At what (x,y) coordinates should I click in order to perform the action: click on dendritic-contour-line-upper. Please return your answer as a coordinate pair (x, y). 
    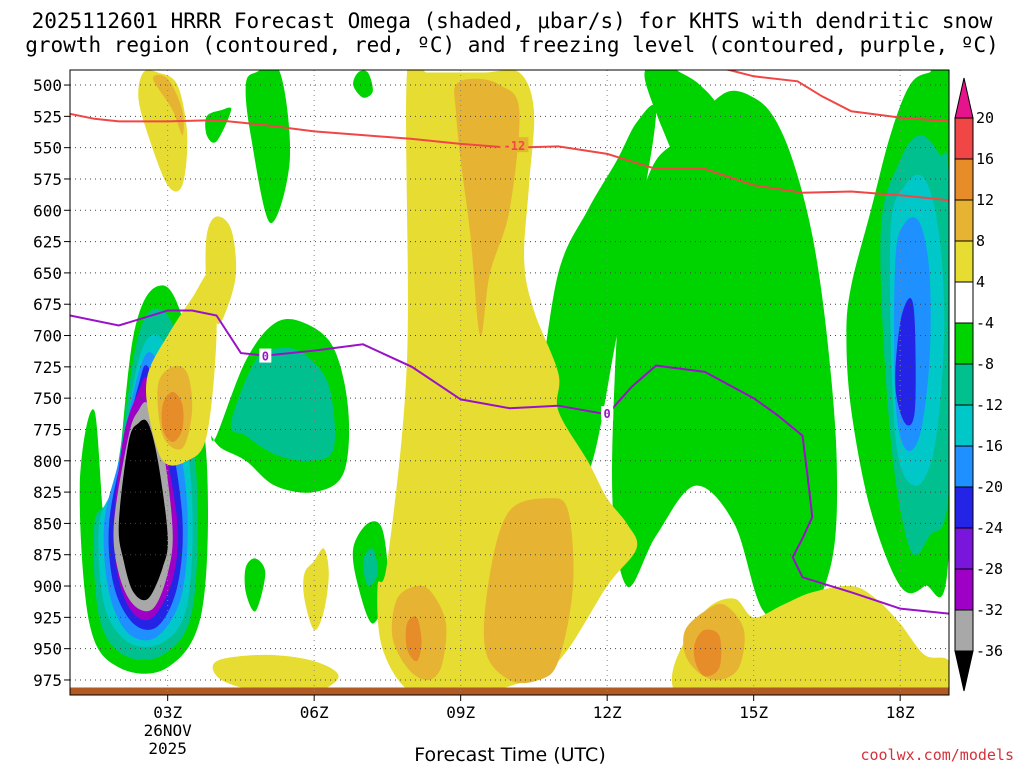
    Looking at the image, I should click on (836, 96).